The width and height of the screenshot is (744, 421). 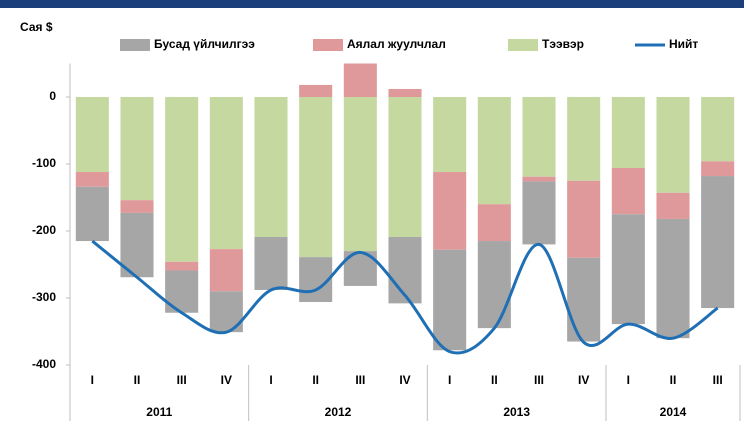 I want to click on header-banner, so click(x=372, y=4).